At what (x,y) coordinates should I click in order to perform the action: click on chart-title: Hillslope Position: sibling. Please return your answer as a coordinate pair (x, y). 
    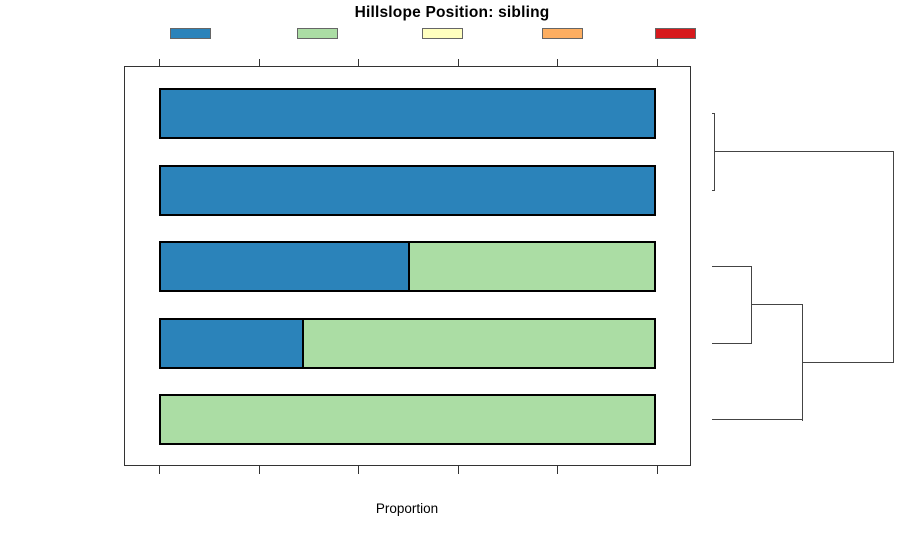
    Looking at the image, I should click on (452, 12).